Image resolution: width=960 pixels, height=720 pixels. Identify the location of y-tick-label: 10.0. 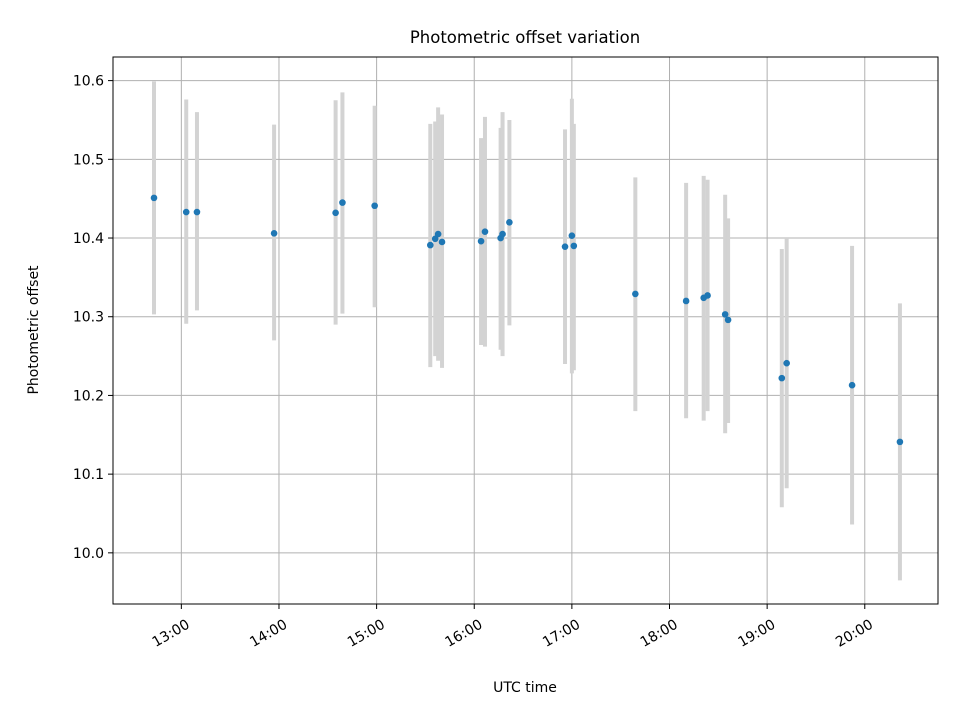
(88, 554).